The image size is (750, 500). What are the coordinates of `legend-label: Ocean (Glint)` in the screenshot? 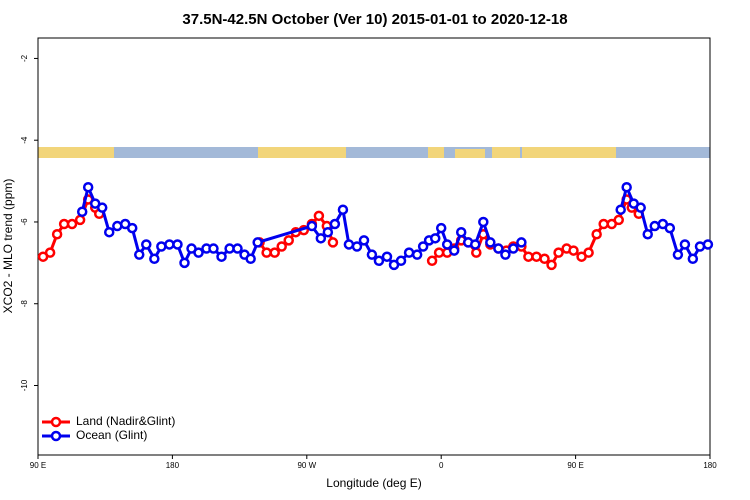 It's located at (111, 435).